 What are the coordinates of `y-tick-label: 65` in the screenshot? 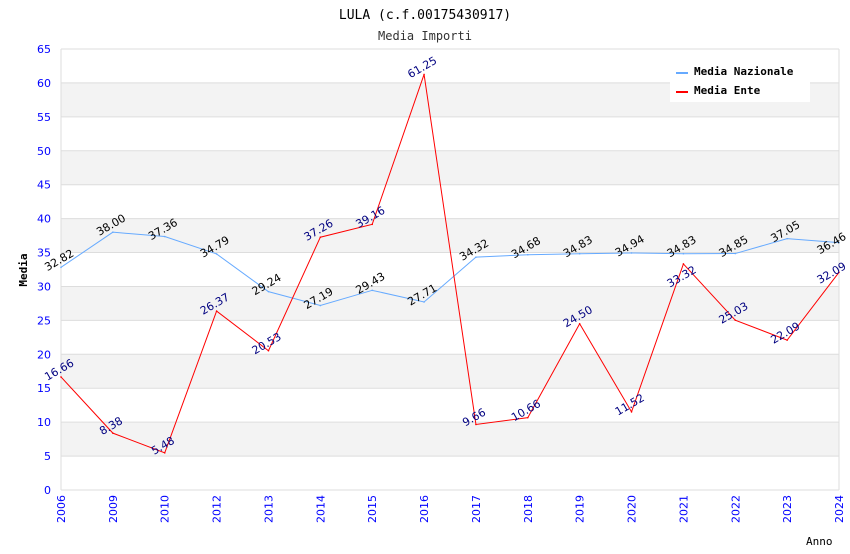 It's located at (44, 49).